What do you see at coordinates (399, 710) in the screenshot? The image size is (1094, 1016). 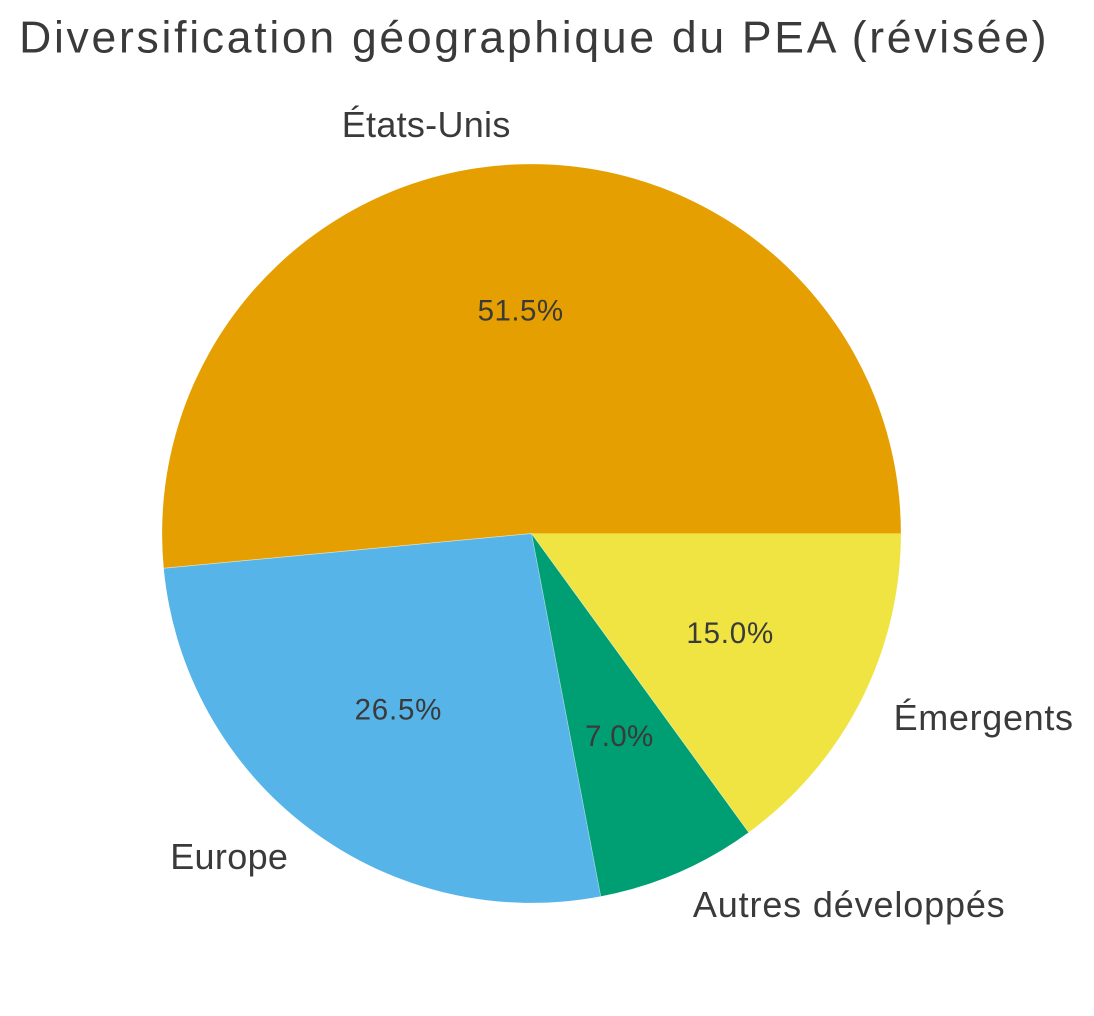 I see `svg-text: 26.5%` at bounding box center [399, 710].